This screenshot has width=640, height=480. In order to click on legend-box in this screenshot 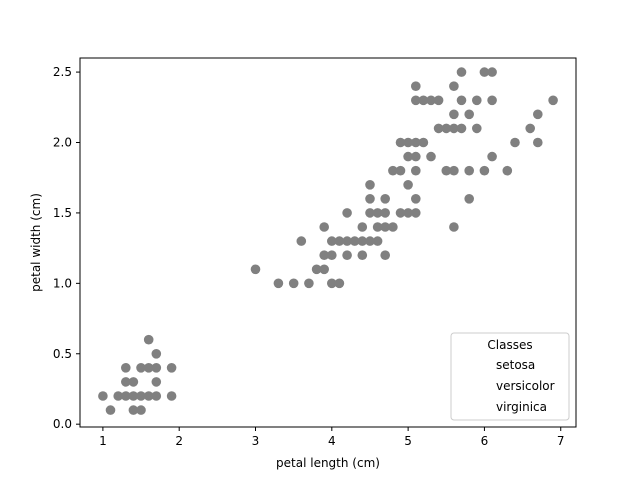, I will do `click(510, 376)`.